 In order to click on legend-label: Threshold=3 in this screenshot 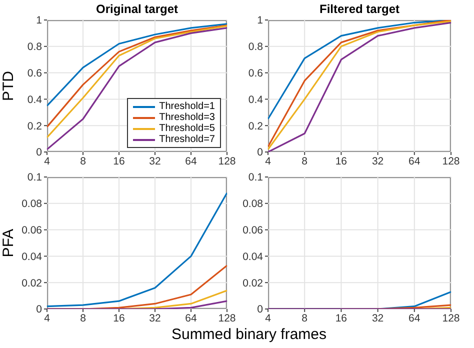, I will do `click(187, 117)`.